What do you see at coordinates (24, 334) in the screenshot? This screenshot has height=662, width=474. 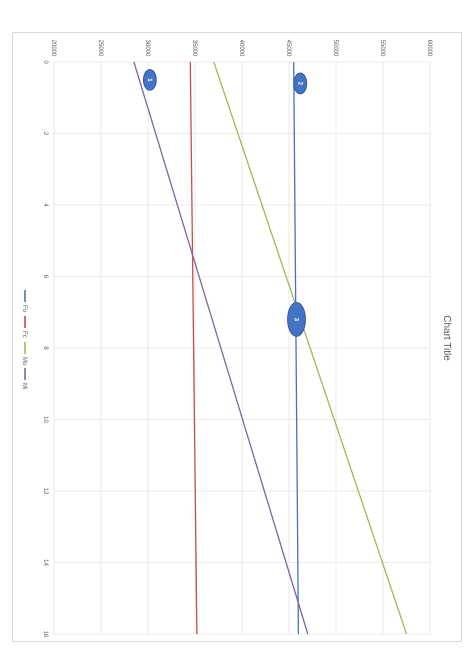 I see `legend-label: Fc` at bounding box center [24, 334].